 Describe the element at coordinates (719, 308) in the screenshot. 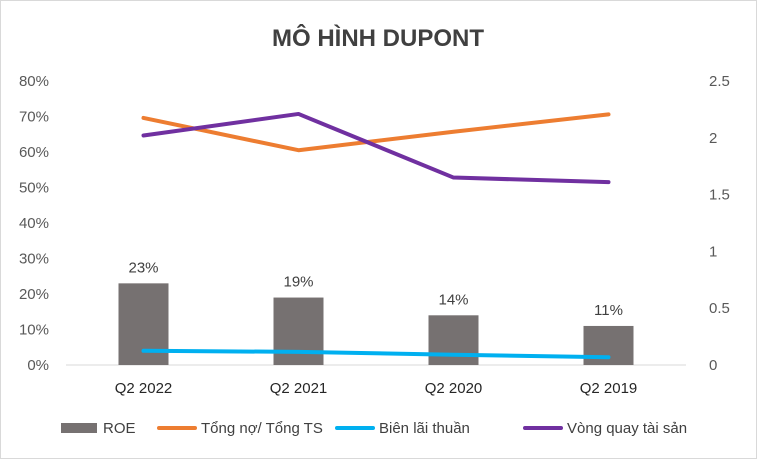

I see `right-tick-label: 0.5` at that location.